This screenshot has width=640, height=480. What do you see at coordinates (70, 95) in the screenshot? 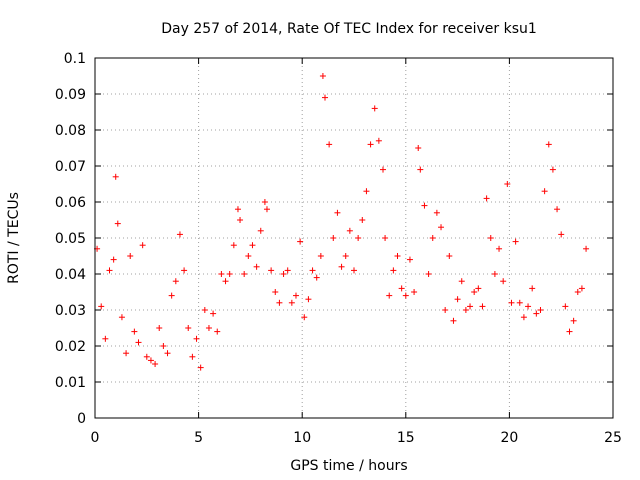
I see `y-tick-label: 0.09` at bounding box center [70, 95].